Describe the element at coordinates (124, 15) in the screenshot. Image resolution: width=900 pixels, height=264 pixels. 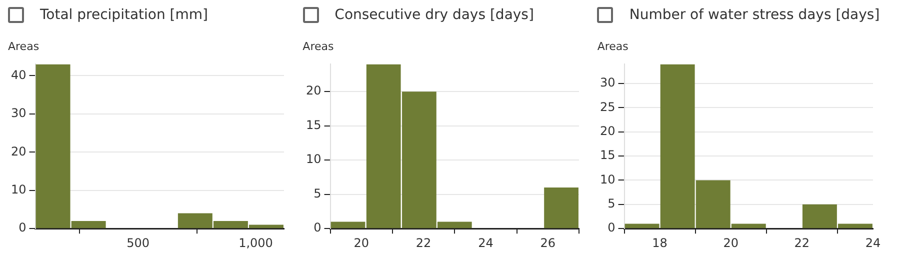
I see `chart-title: Total precipitation [mm]` at that location.